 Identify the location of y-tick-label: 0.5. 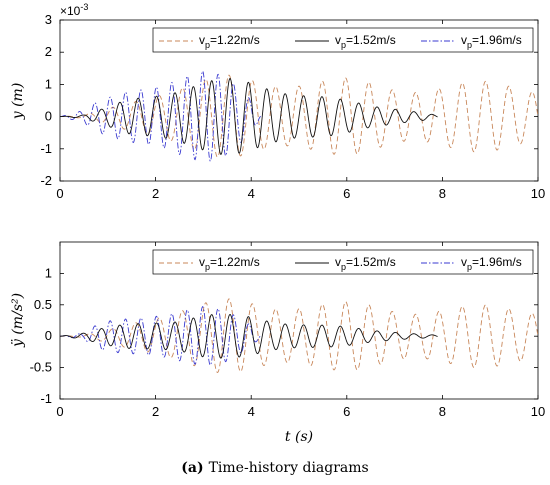
(43, 304).